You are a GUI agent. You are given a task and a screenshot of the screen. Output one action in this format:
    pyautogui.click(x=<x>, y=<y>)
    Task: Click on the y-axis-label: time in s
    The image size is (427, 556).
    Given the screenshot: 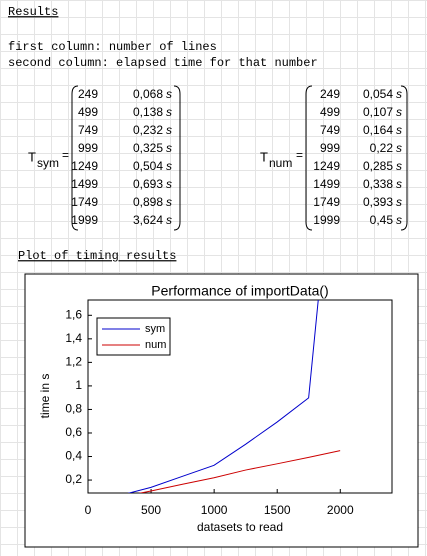 What is the action you would take?
    pyautogui.click(x=45, y=396)
    